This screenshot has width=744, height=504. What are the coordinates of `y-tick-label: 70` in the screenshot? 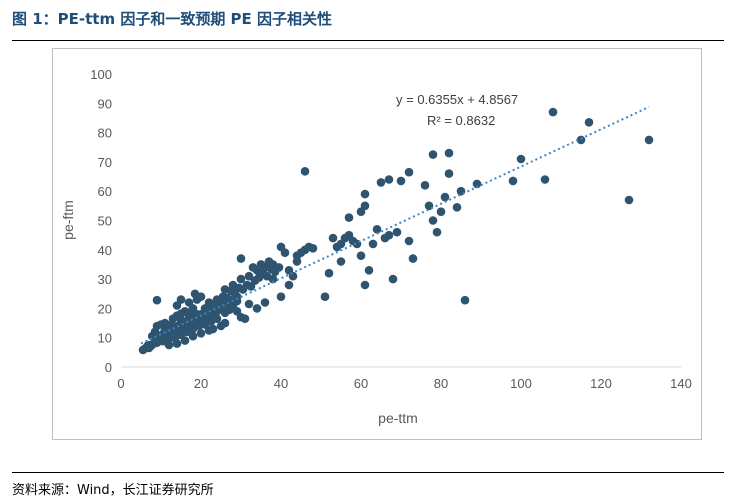 It's located at (105, 162).